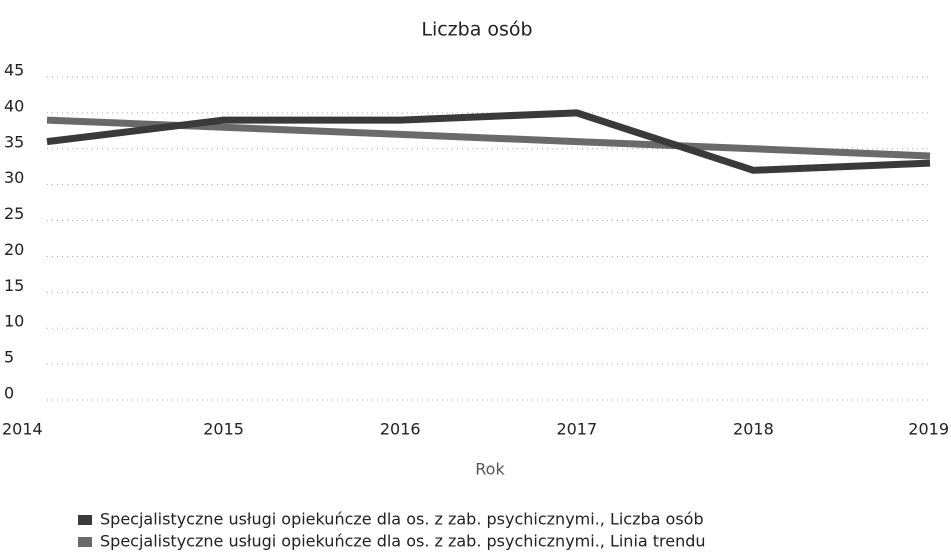 The width and height of the screenshot is (951, 553). Describe the element at coordinates (14, 177) in the screenshot. I see `y-tick-label: 30` at that location.